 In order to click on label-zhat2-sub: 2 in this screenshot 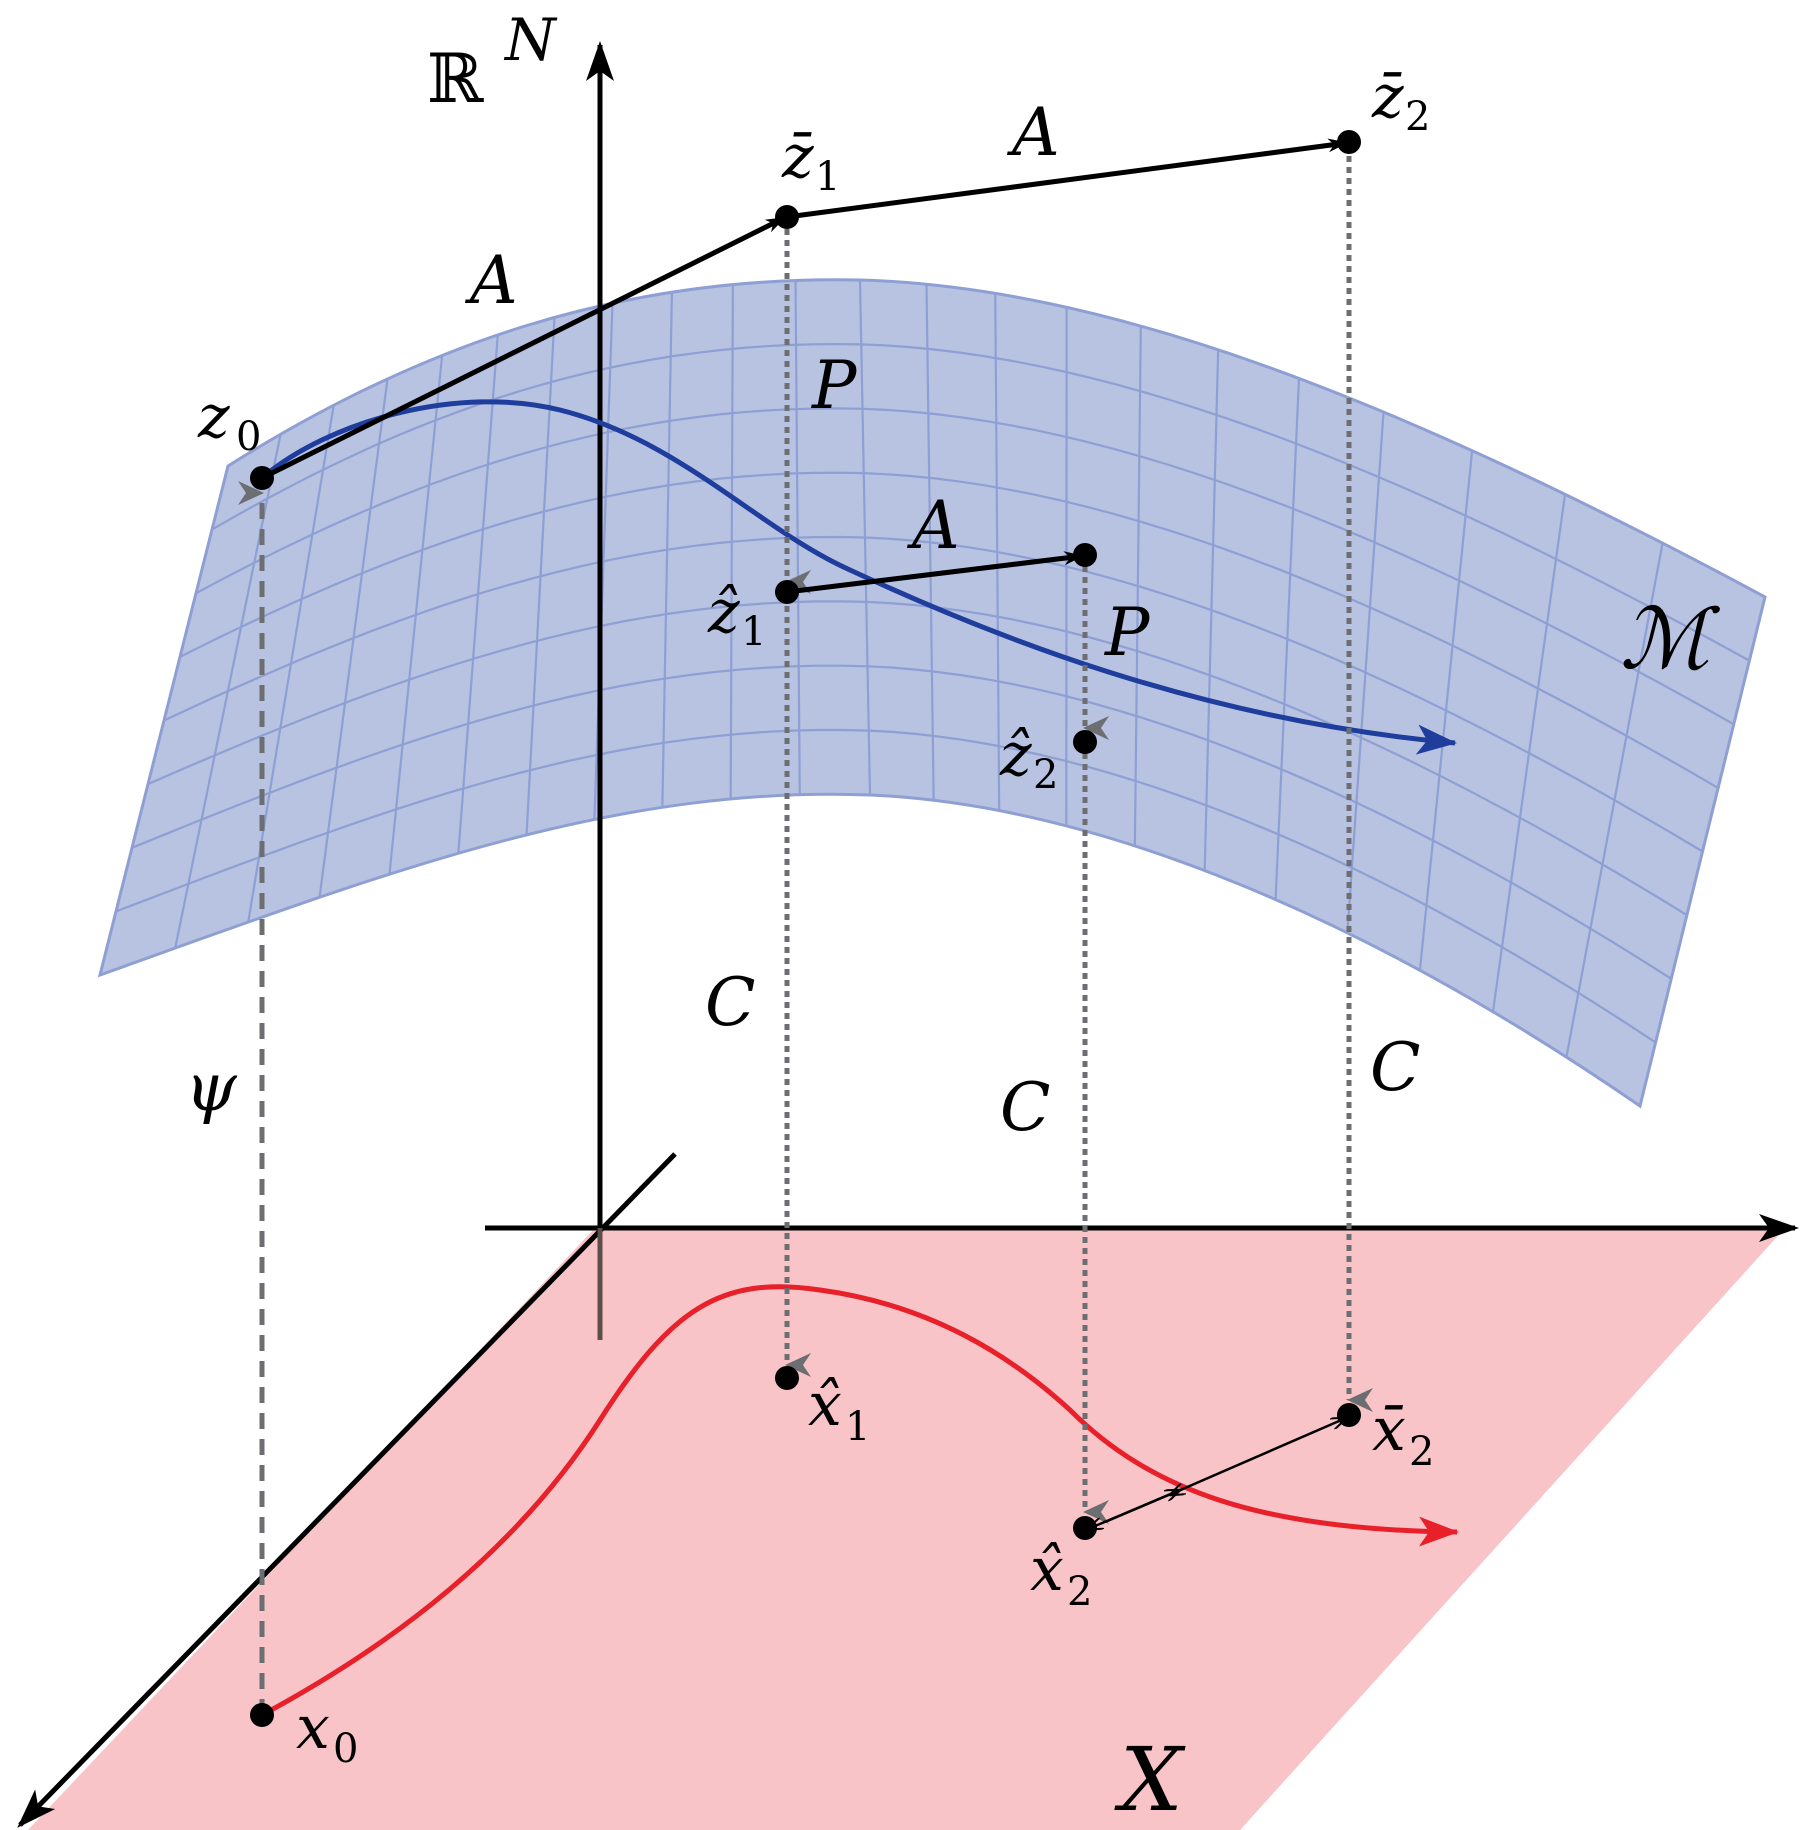, I will do `click(1045, 775)`.